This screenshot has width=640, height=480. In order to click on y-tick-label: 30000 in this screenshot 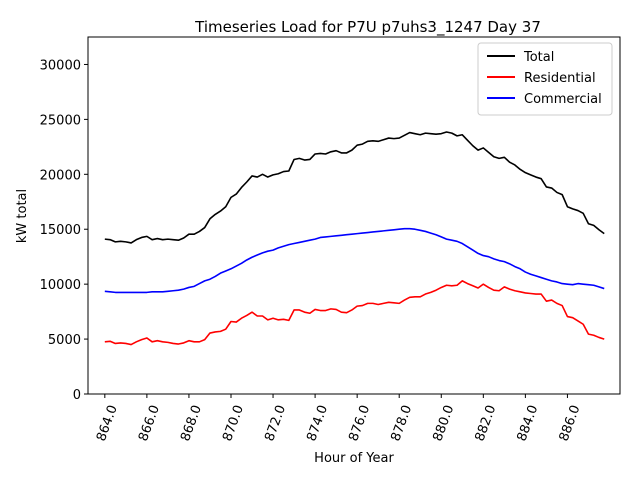, I will do `click(60, 65)`.